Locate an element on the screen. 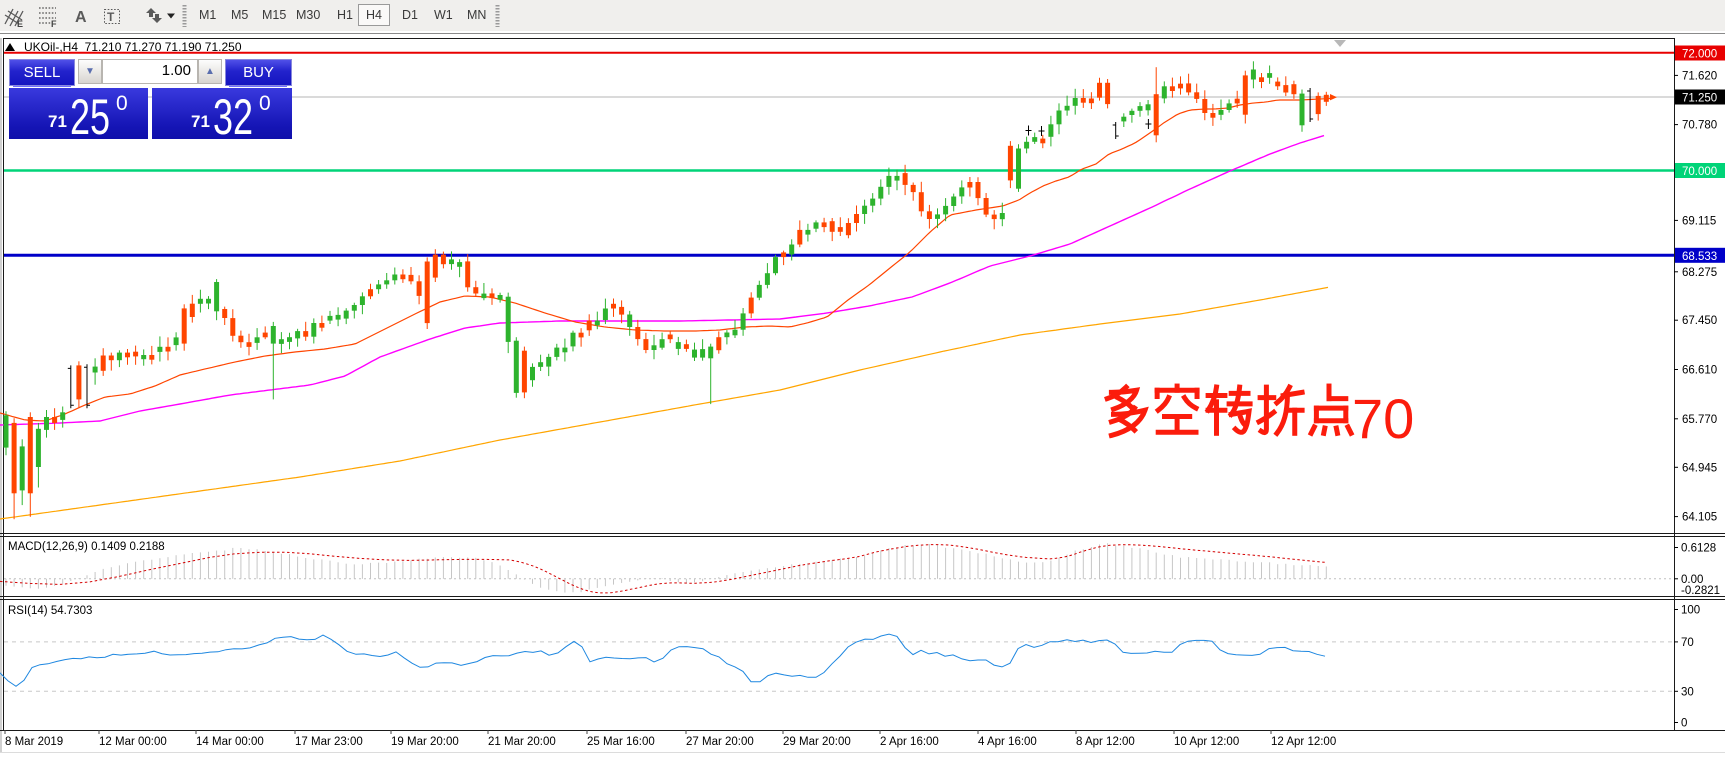 The width and height of the screenshot is (1725, 761). svg-text: 29 Mar 20:00 is located at coordinates (817, 742).